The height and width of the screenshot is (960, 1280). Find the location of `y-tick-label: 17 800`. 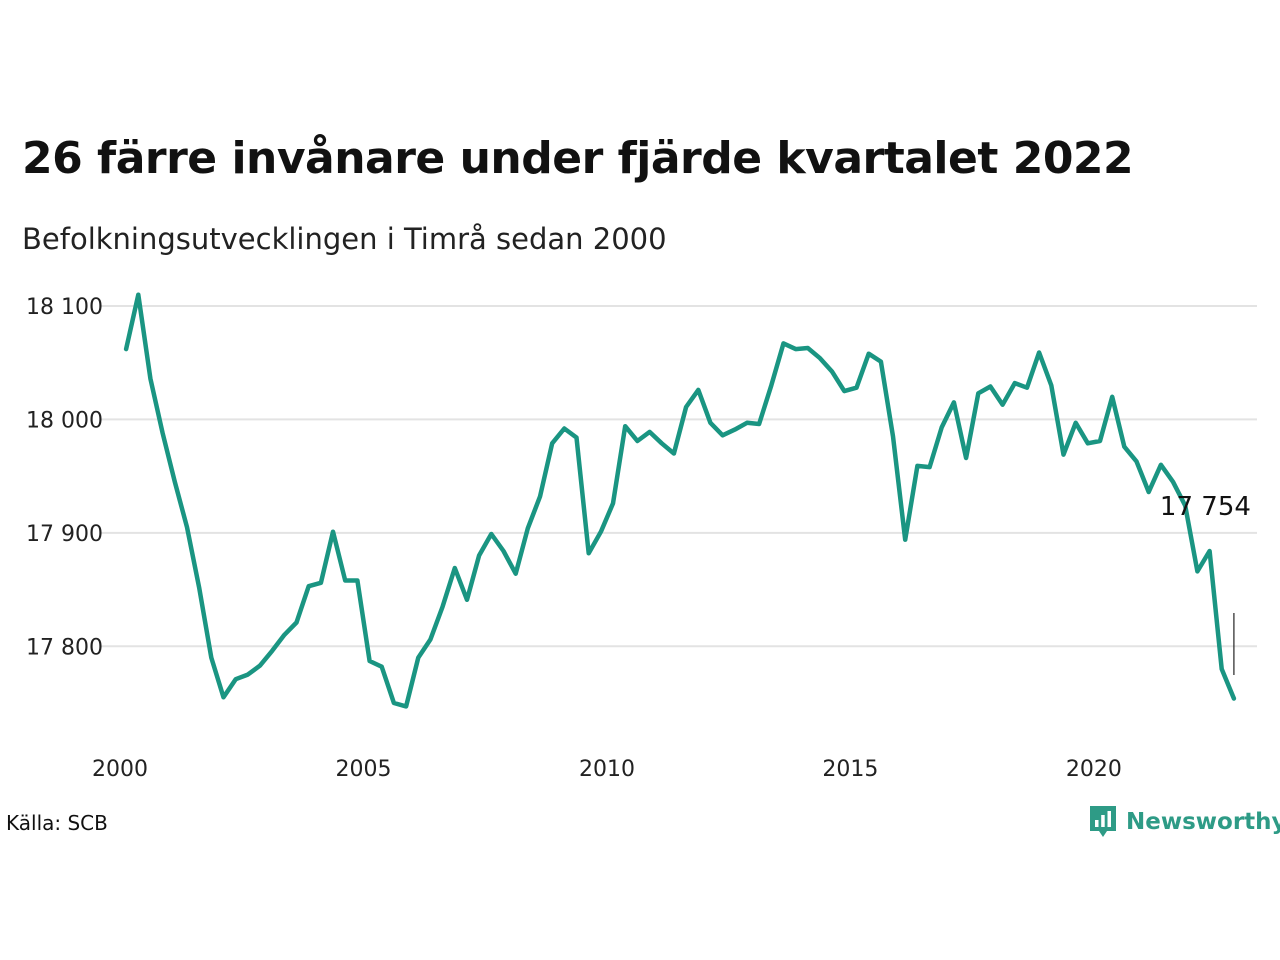

y-tick-label: 17 800 is located at coordinates (64, 647).